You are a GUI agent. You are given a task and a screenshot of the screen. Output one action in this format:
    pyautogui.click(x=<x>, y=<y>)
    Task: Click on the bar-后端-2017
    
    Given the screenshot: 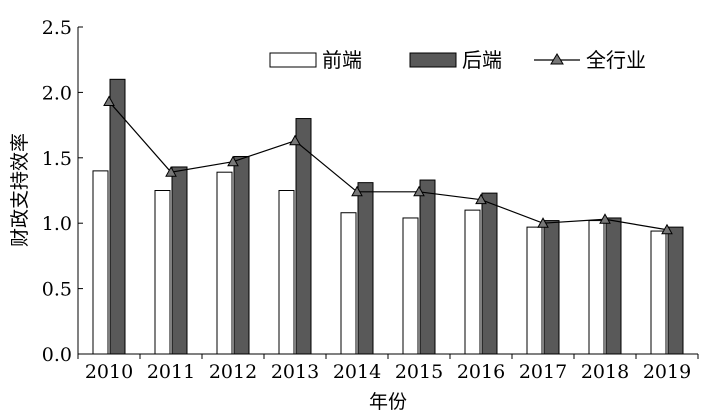 What is the action you would take?
    pyautogui.click(x=551, y=287)
    